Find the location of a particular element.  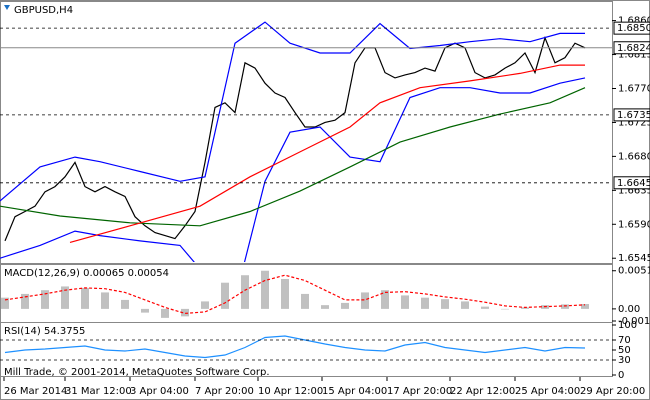

y-tick-label: 1.6680 is located at coordinates (634, 156).